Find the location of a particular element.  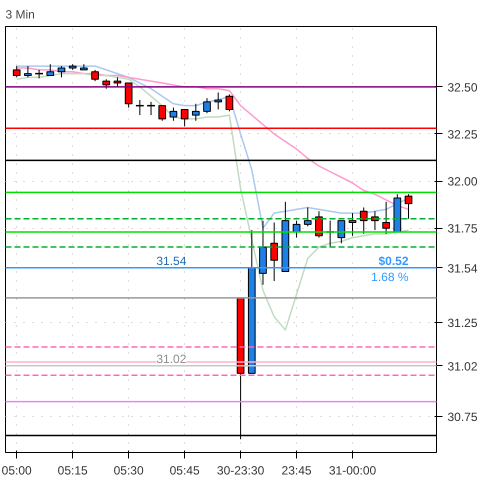

x-tick-label: 05:15 is located at coordinates (73, 471).